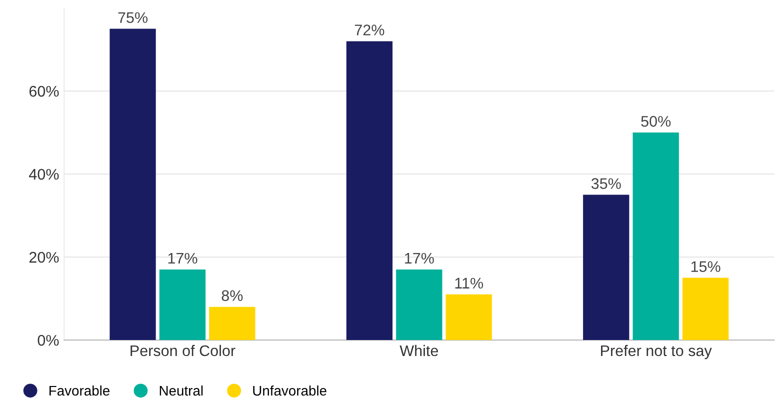  What do you see at coordinates (606, 183) in the screenshot?
I see `data-label: 35%` at bounding box center [606, 183].